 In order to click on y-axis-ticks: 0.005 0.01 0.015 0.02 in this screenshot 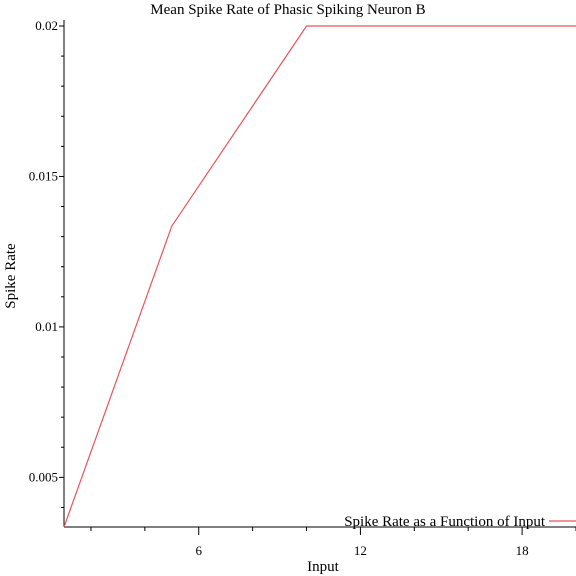, I will do `click(46, 263)`.